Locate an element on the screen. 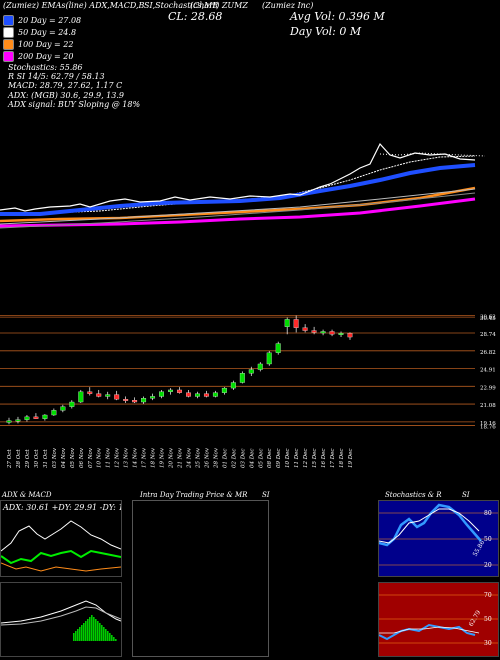  legend-ema200: 200 Day = 20 is located at coordinates (38, 56).